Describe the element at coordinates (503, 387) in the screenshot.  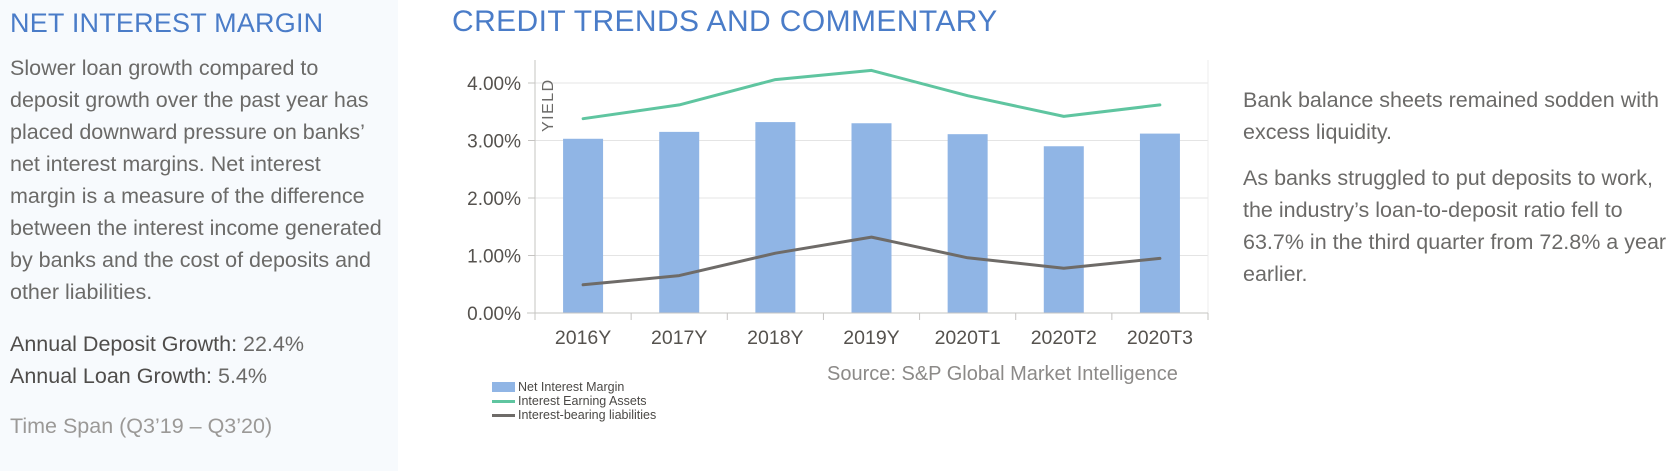
I see `legend-bar-swatch-icon` at that location.